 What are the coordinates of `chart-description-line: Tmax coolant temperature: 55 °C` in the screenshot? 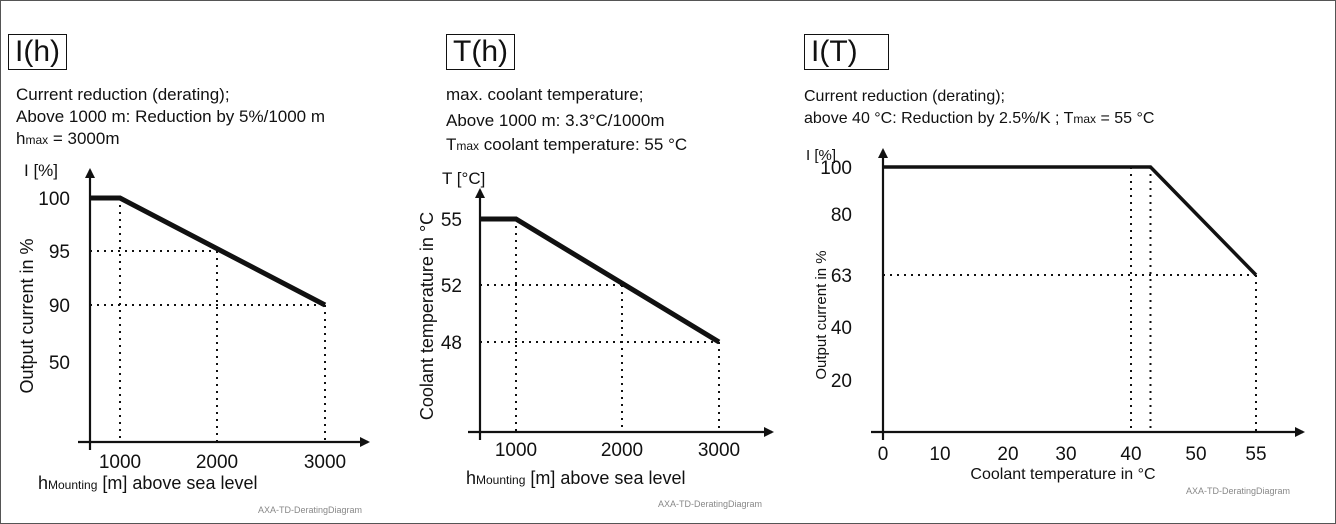 It's located at (566, 145).